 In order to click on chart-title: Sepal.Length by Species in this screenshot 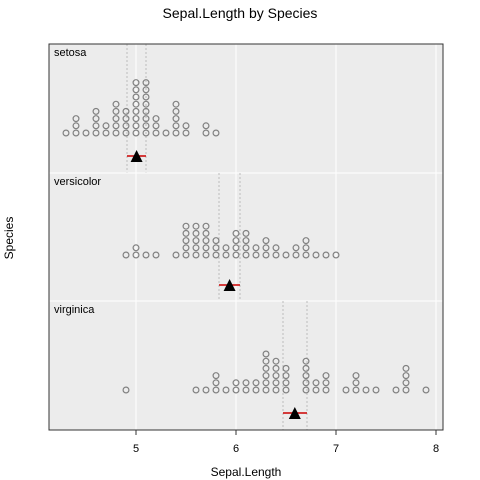, I will do `click(240, 13)`.